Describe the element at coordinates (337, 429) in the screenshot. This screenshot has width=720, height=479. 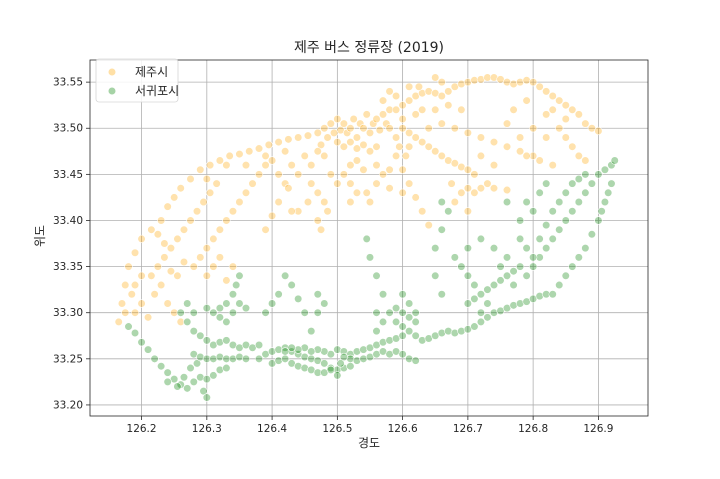
I see `x-tick-label: 126.5` at that location.